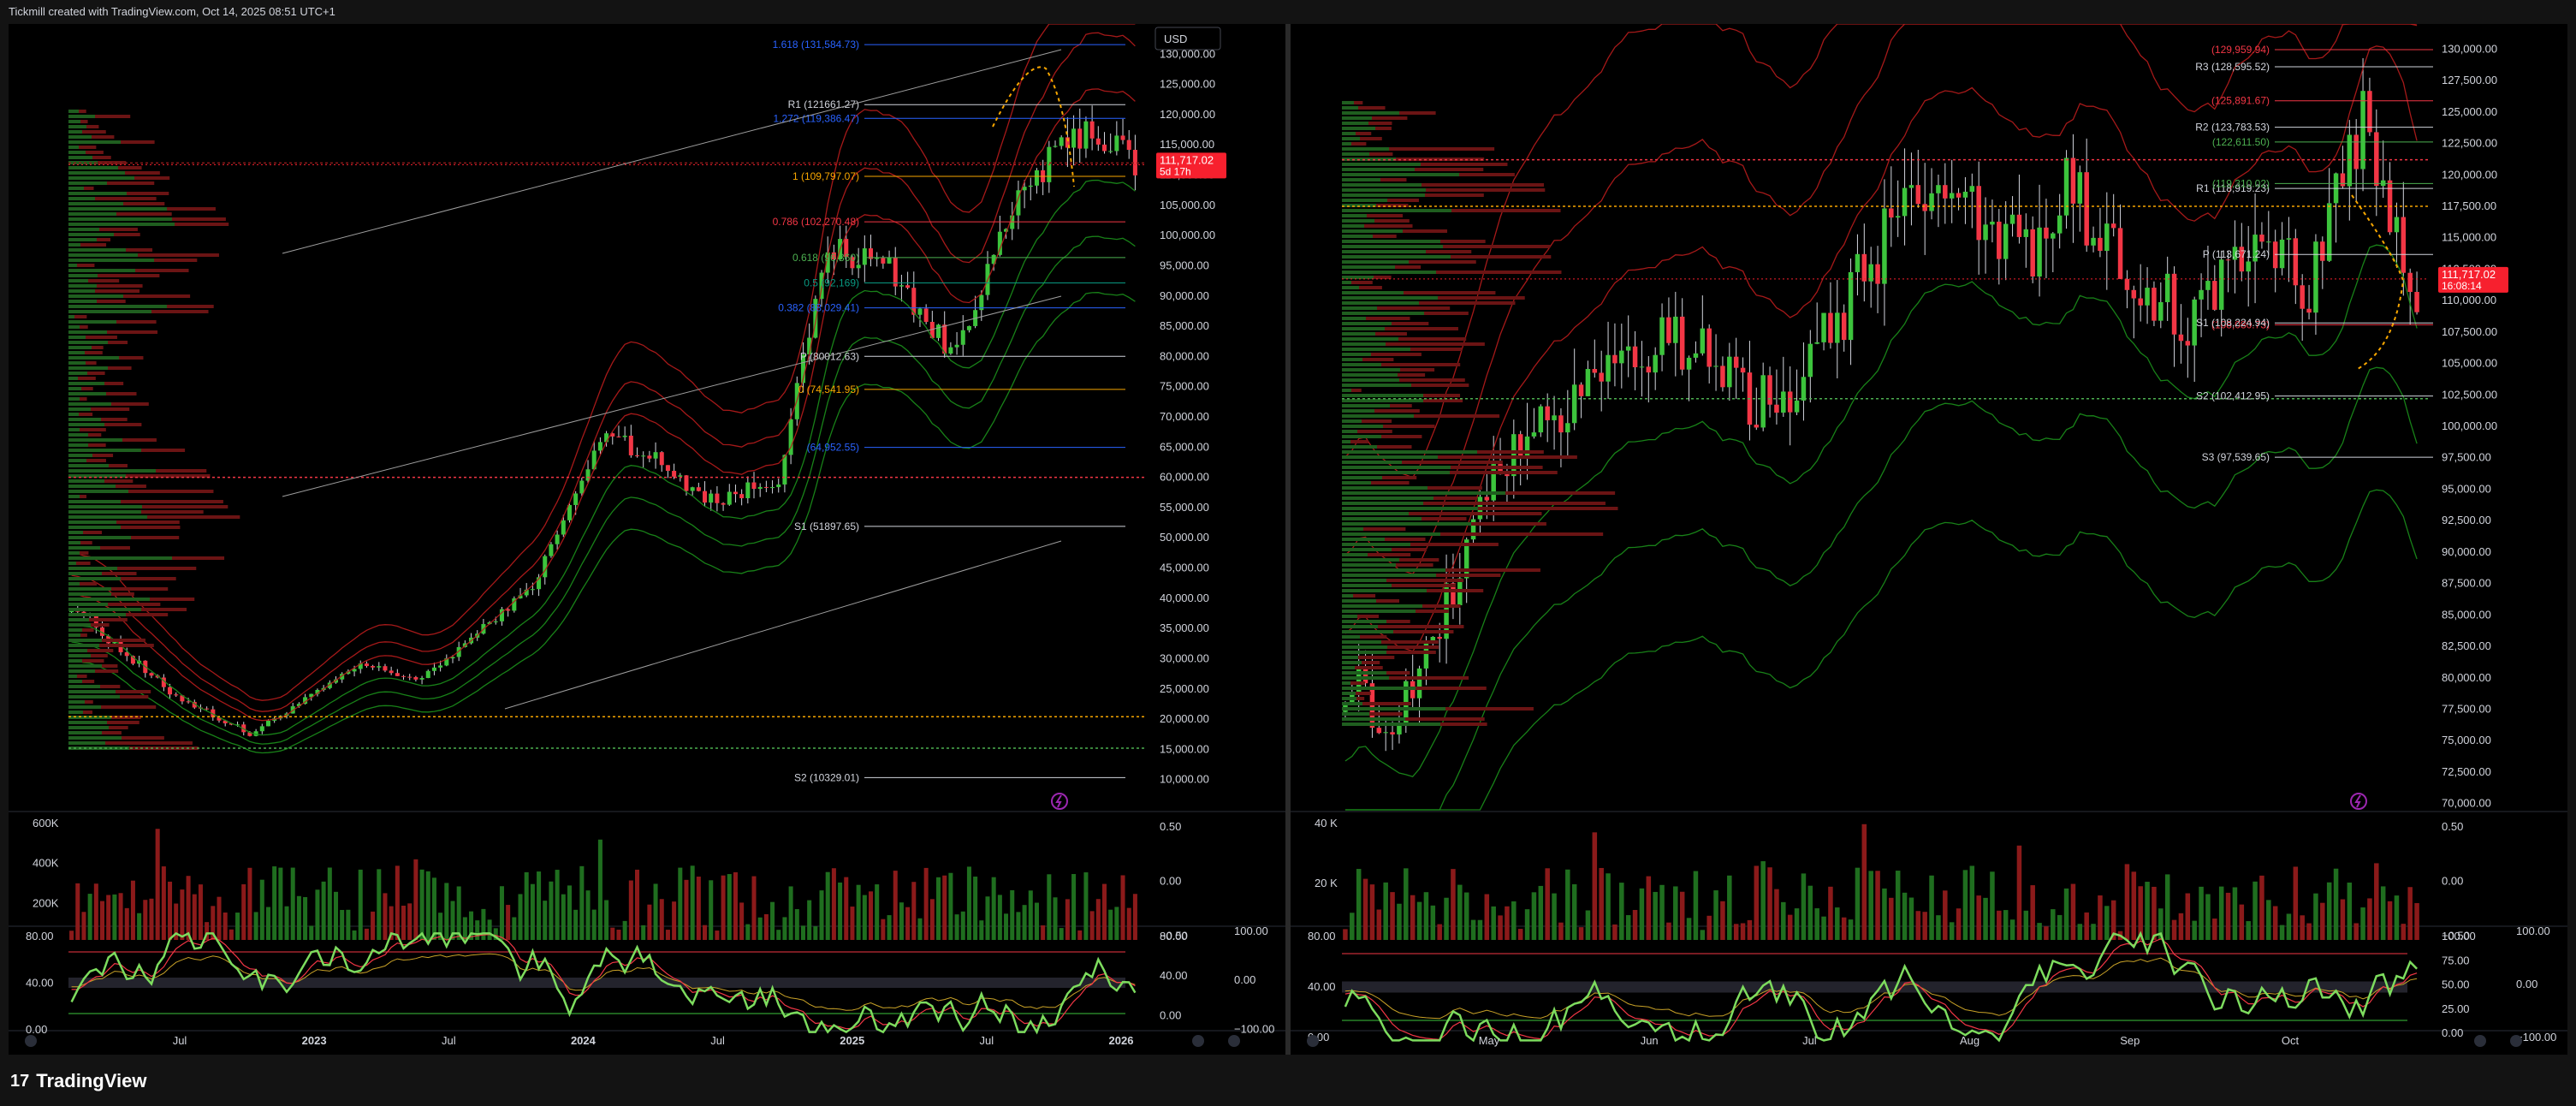  What do you see at coordinates (2466, 489) in the screenshot?
I see `price-axis-label: 95,000.00` at bounding box center [2466, 489].